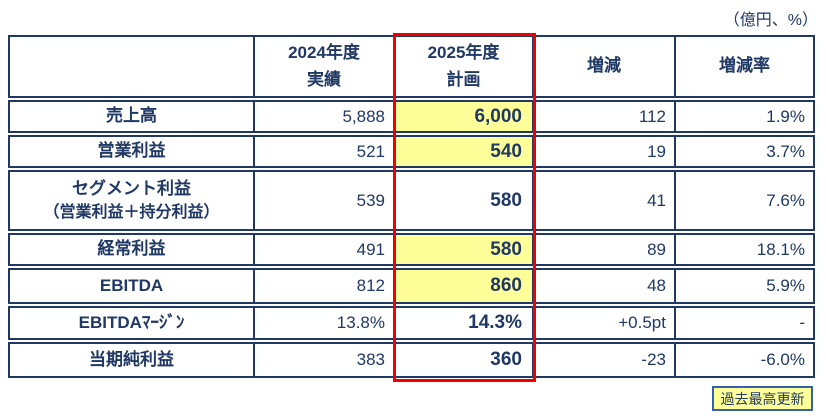  What do you see at coordinates (605, 286) in the screenshot?
I see `change-value: 48` at bounding box center [605, 286].